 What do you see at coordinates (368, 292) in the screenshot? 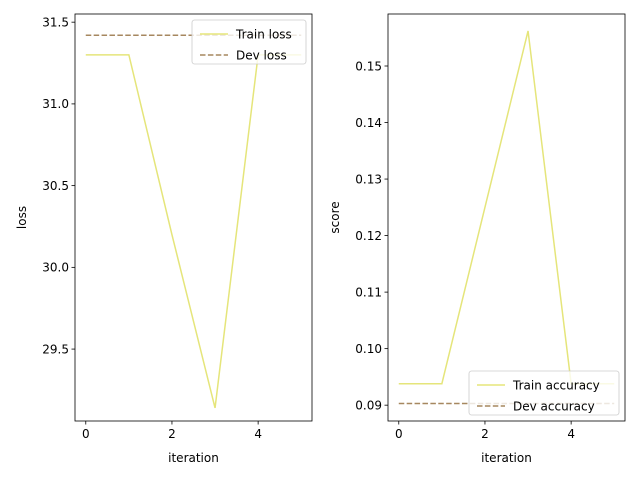
I see `y-tick-label: 0.11` at bounding box center [368, 292].